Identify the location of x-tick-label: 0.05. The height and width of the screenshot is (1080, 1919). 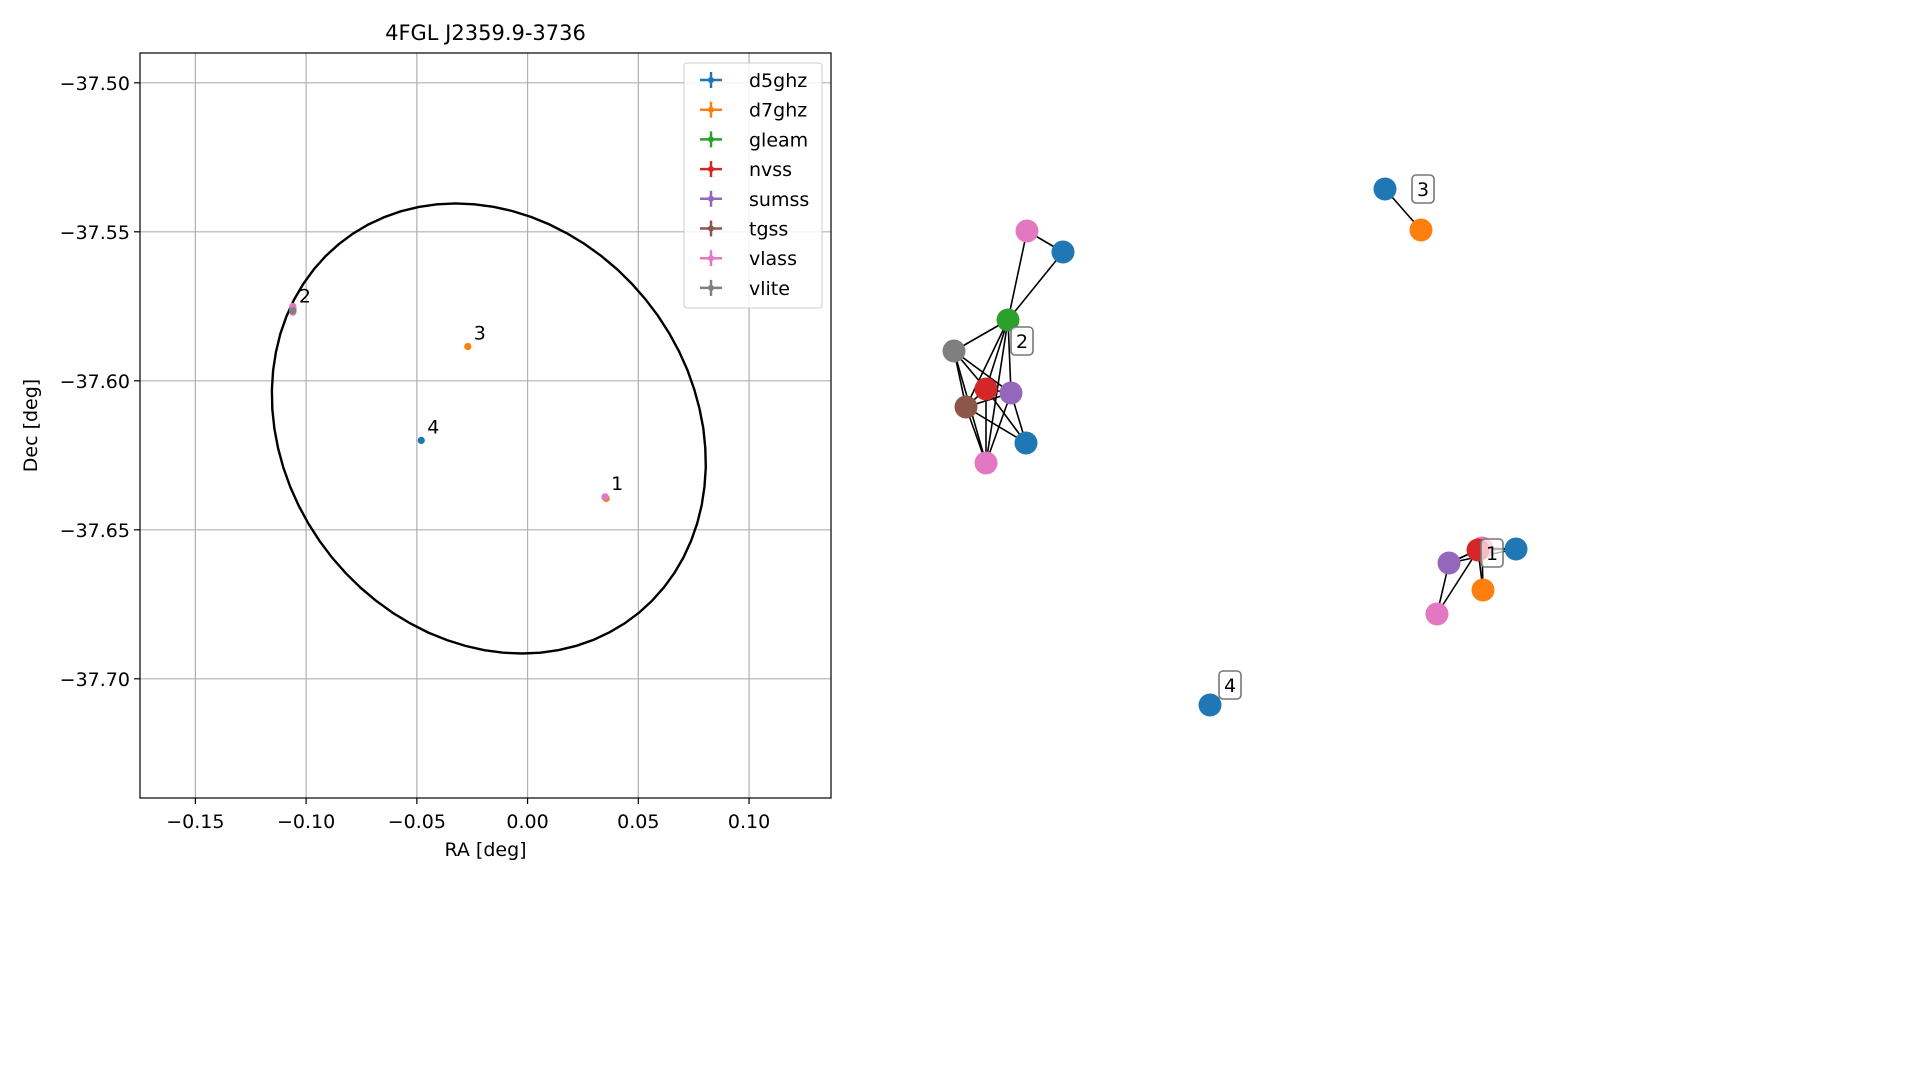
(638, 822).